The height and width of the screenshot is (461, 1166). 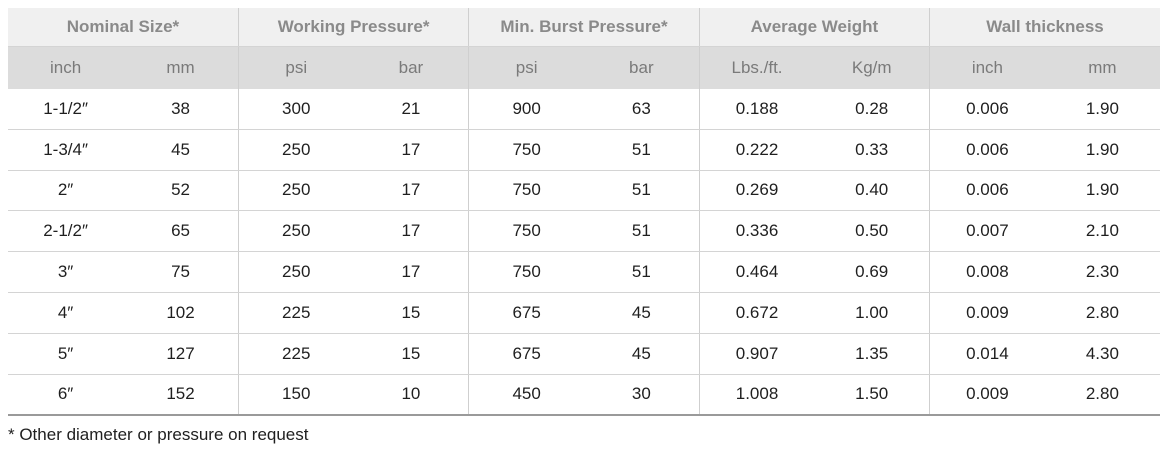 What do you see at coordinates (756, 67) in the screenshot?
I see `unit-header: Lbs./ft.` at bounding box center [756, 67].